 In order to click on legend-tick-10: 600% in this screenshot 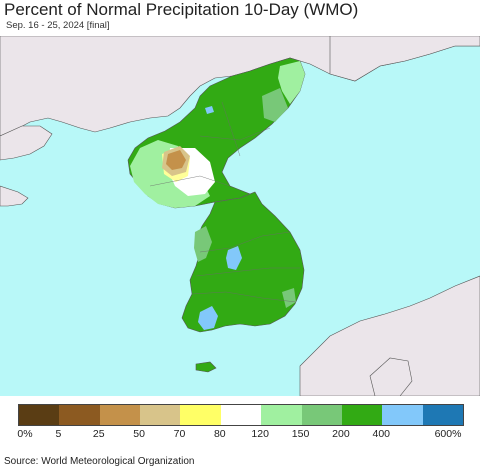, I will do `click(448, 434)`.